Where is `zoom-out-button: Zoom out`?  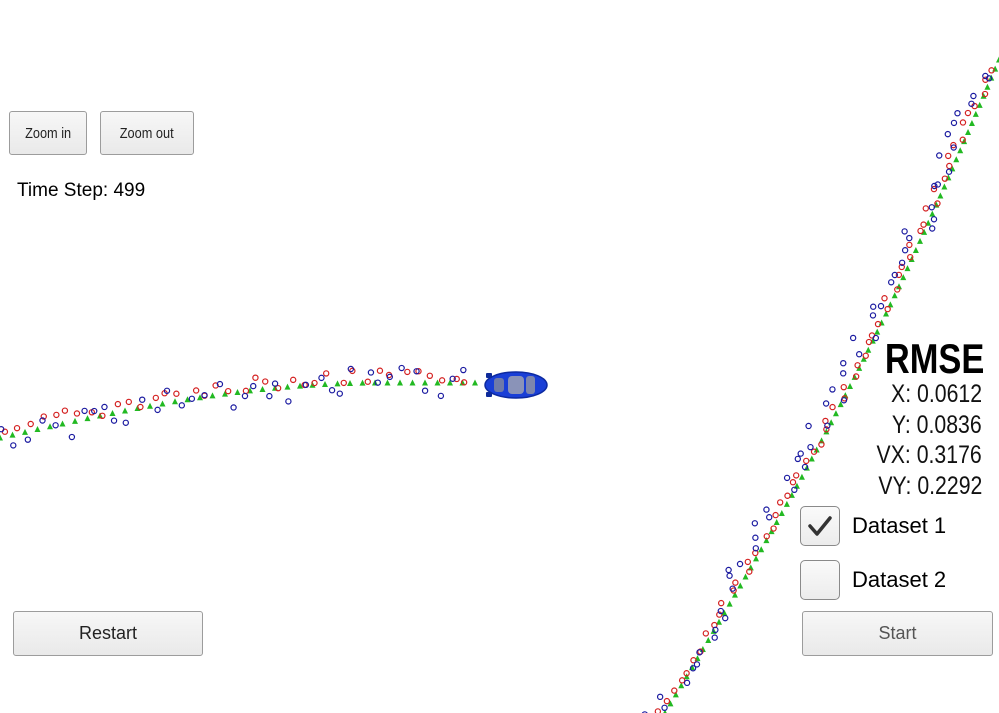
zoom-out-button: Zoom out is located at coordinates (147, 133).